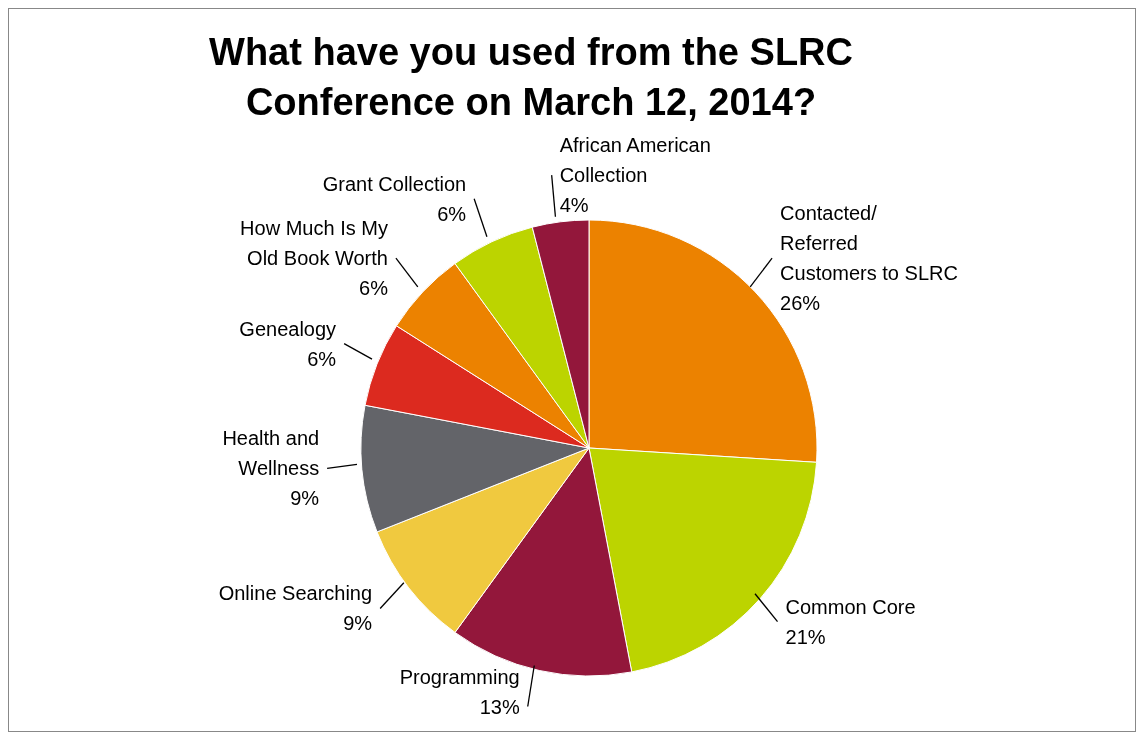  Describe the element at coordinates (295, 593) in the screenshot. I see `slice-label: Online Searching` at that location.